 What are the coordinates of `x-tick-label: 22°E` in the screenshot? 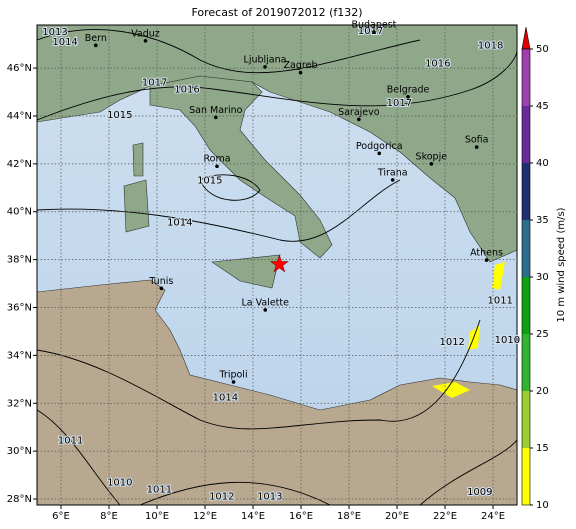 It's located at (445, 516).